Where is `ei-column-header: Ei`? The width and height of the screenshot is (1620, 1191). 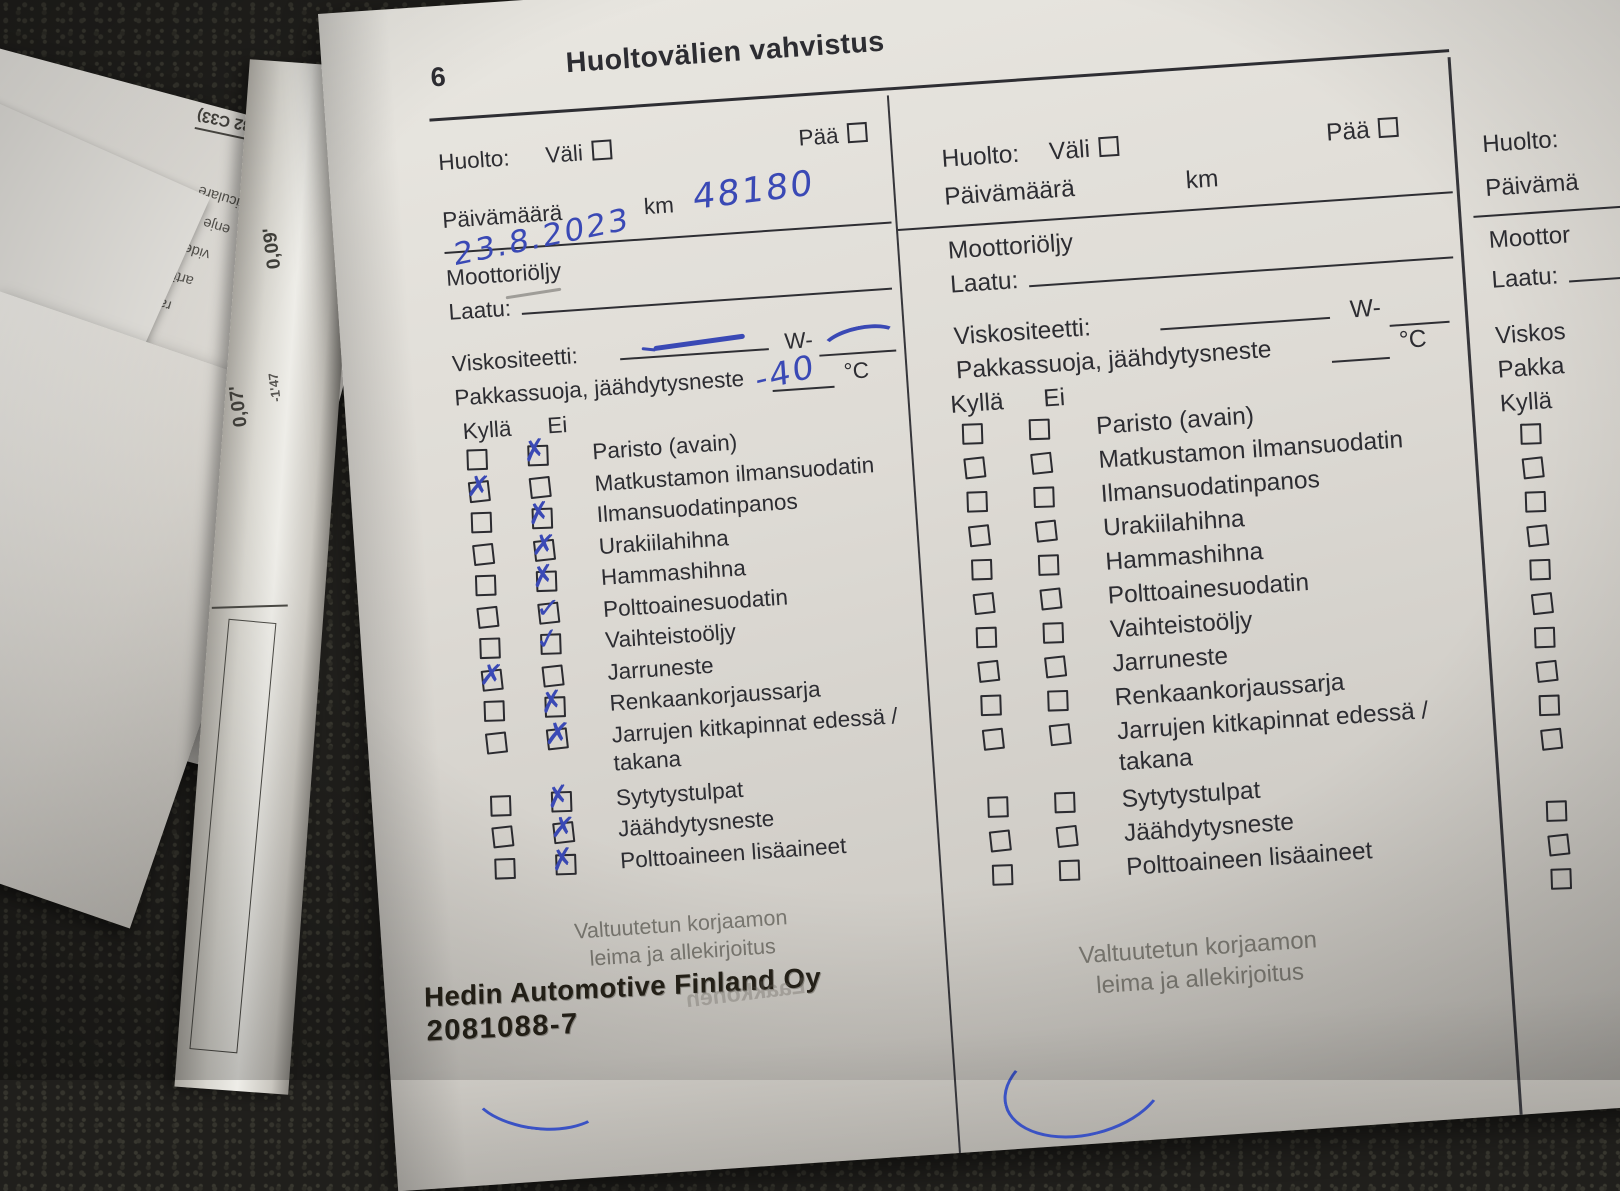 ei-column-header: Ei is located at coordinates (1054, 398).